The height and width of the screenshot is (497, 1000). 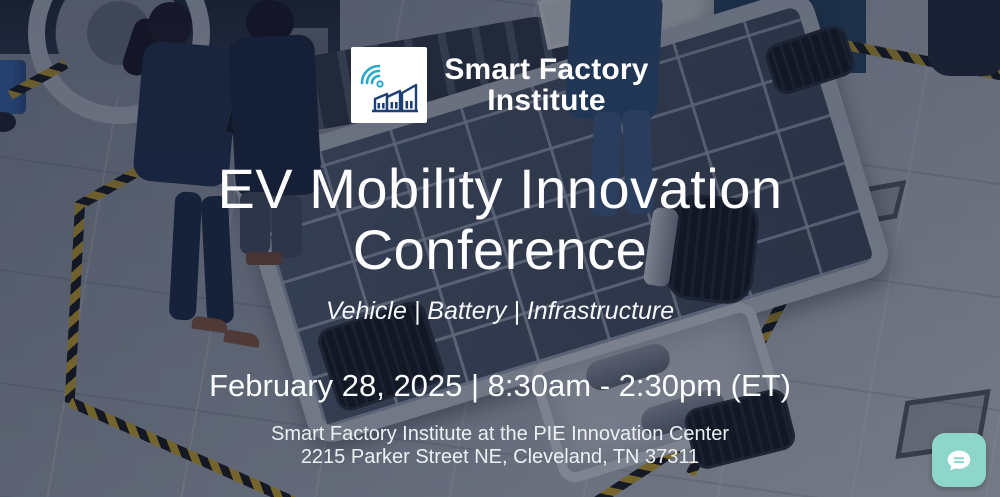 What do you see at coordinates (500, 188) in the screenshot?
I see `event-title-line1: EV Mobility Innovation` at bounding box center [500, 188].